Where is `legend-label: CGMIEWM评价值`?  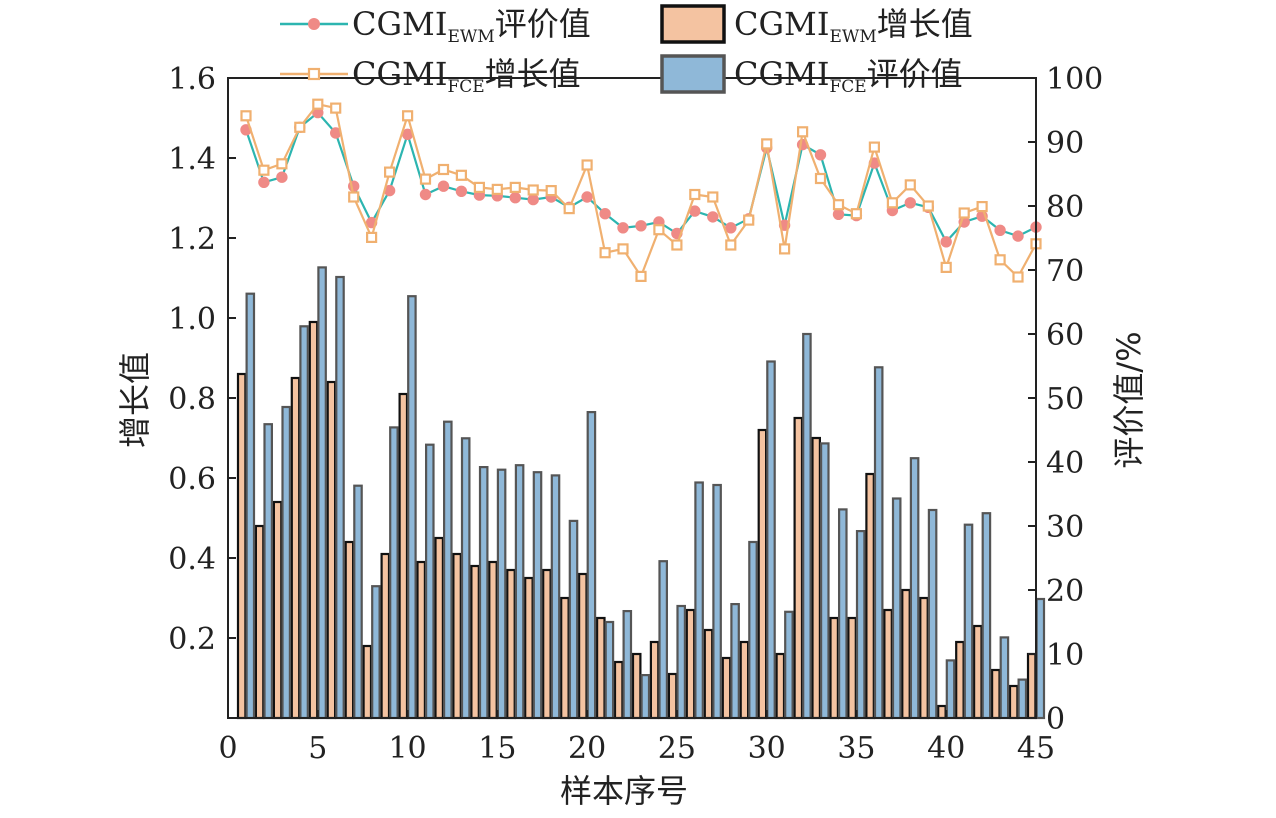
legend-label: CGMIEWM评价值 is located at coordinates (471, 26).